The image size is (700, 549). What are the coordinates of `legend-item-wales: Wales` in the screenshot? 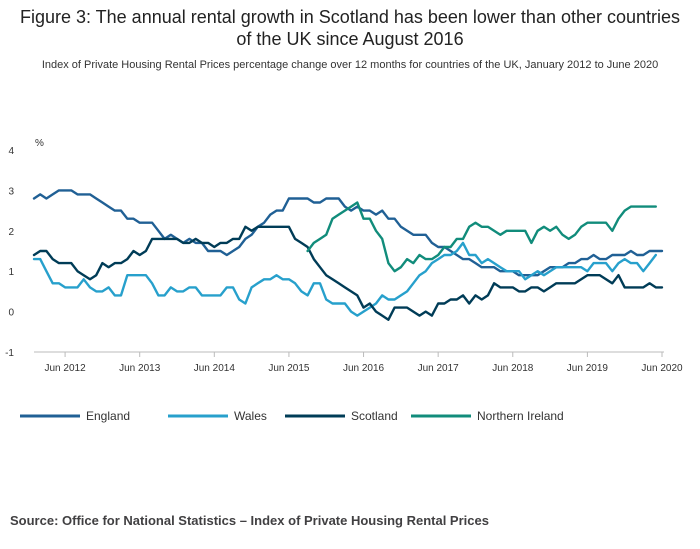 It's located at (217, 416).